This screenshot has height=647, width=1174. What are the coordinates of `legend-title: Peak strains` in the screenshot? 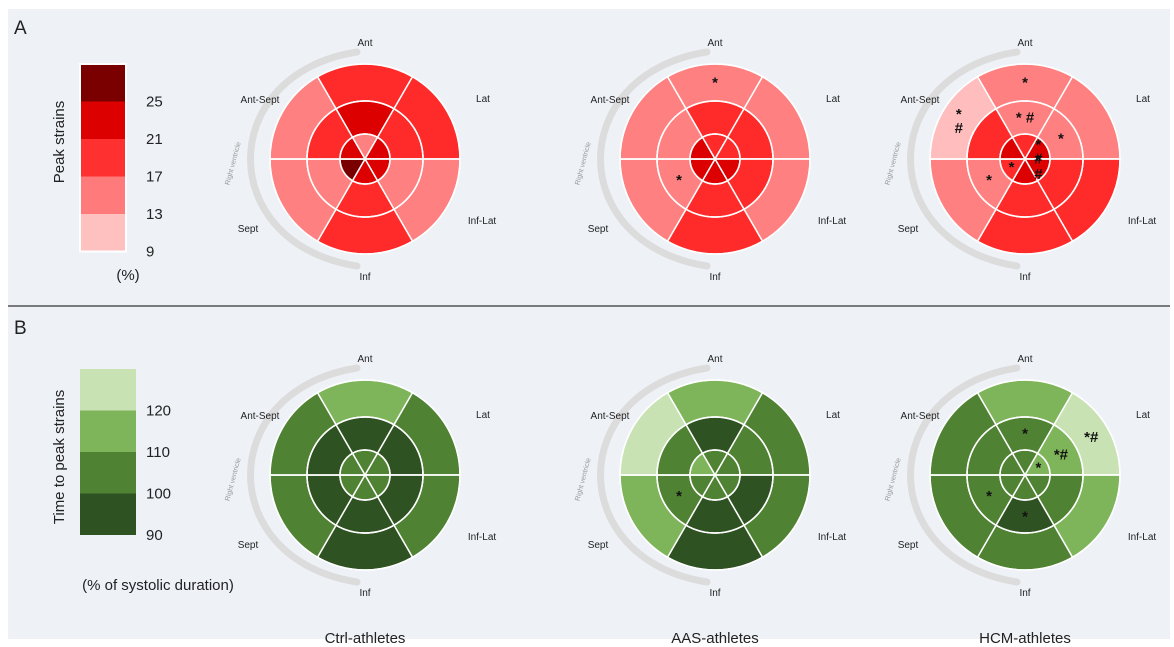 It's located at (59, 142).